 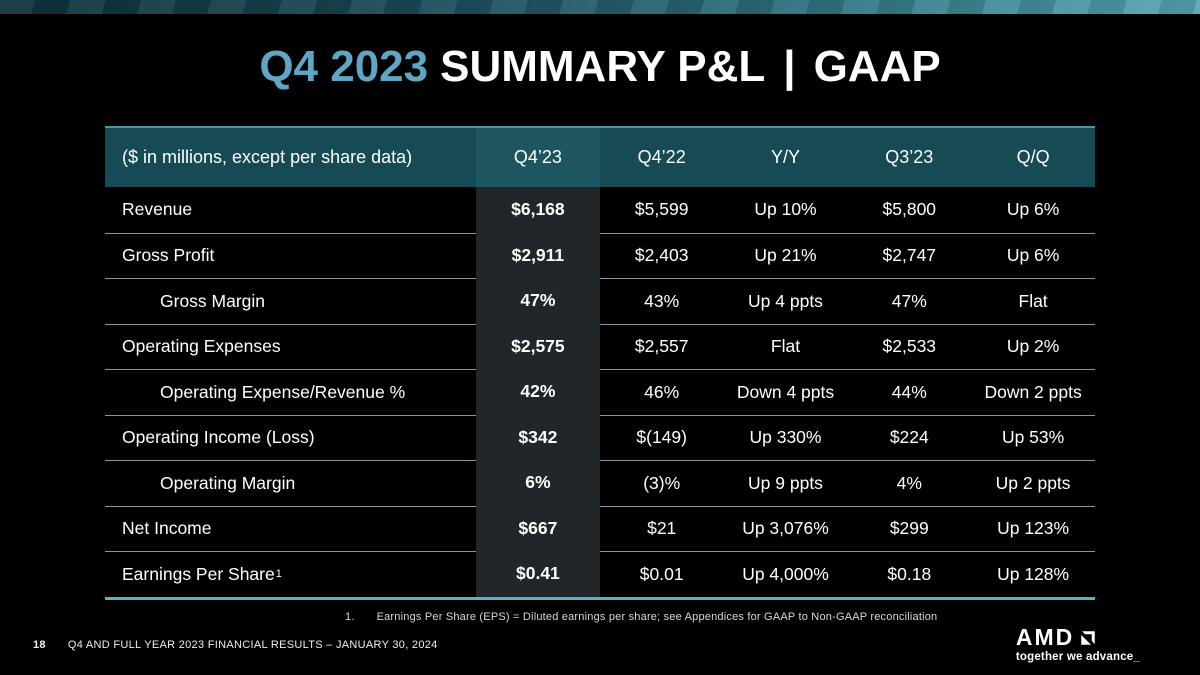 I want to click on row-value-q422: $(149), so click(x=661, y=437).